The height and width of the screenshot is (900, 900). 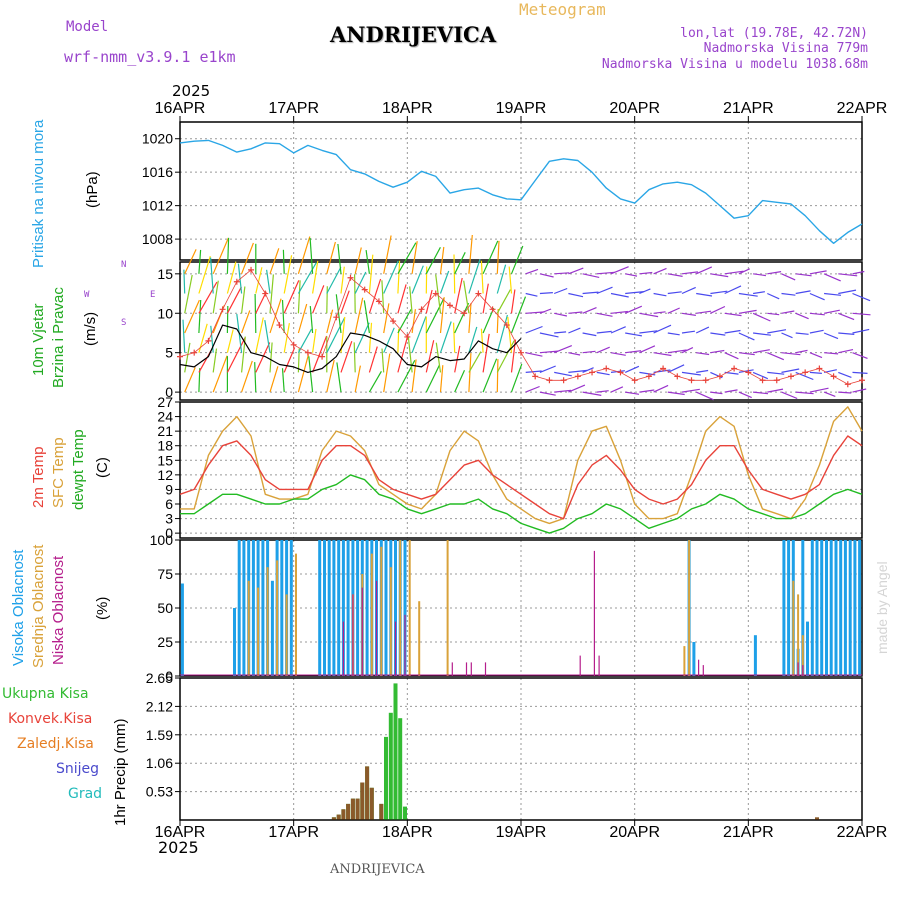 What do you see at coordinates (165, 642) in the screenshot?
I see `y-tick-label: 25` at bounding box center [165, 642].